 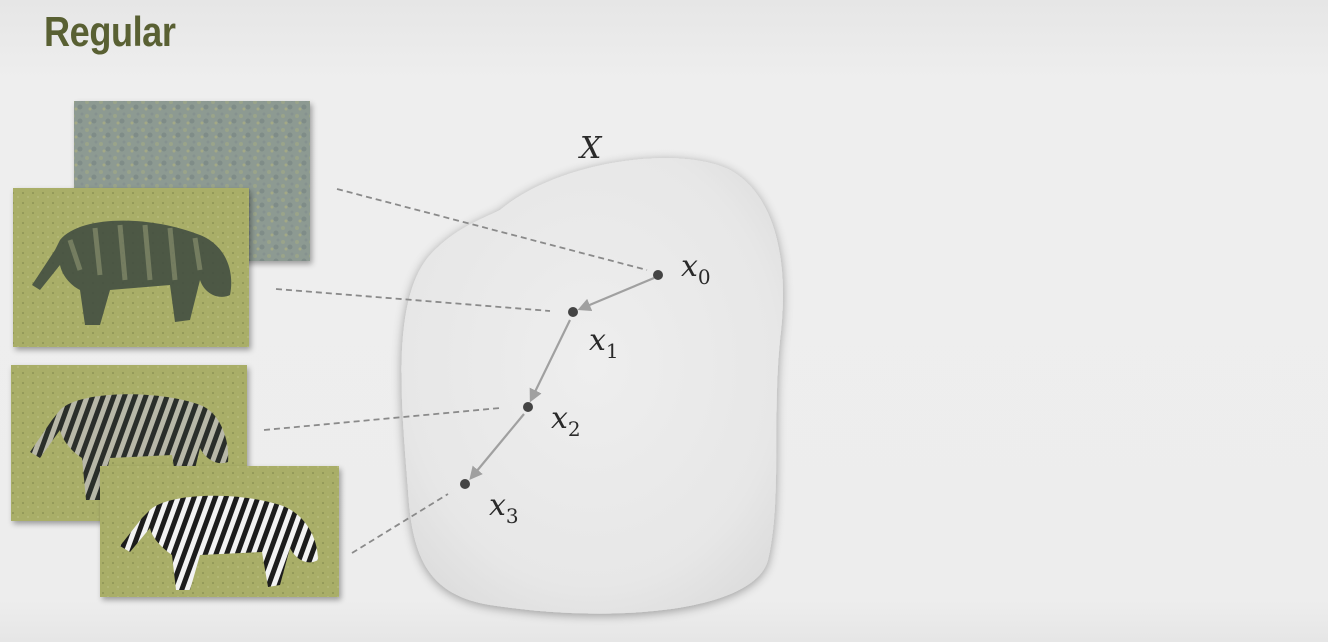 What do you see at coordinates (131, 267) in the screenshot?
I see `blurry-zebra-image` at bounding box center [131, 267].